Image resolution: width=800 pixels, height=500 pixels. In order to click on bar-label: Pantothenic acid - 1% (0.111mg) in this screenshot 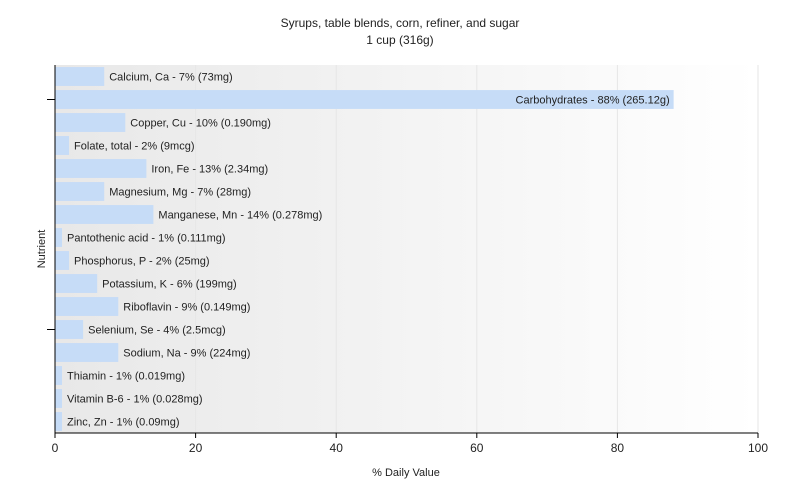, I will do `click(146, 239)`.